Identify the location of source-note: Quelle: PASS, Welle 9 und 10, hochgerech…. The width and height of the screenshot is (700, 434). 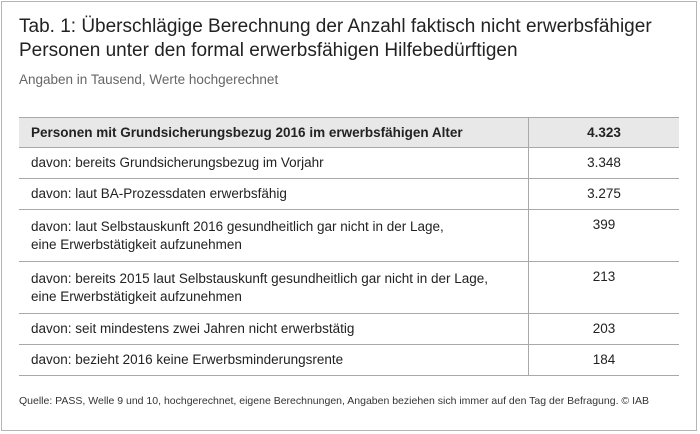
(334, 401).